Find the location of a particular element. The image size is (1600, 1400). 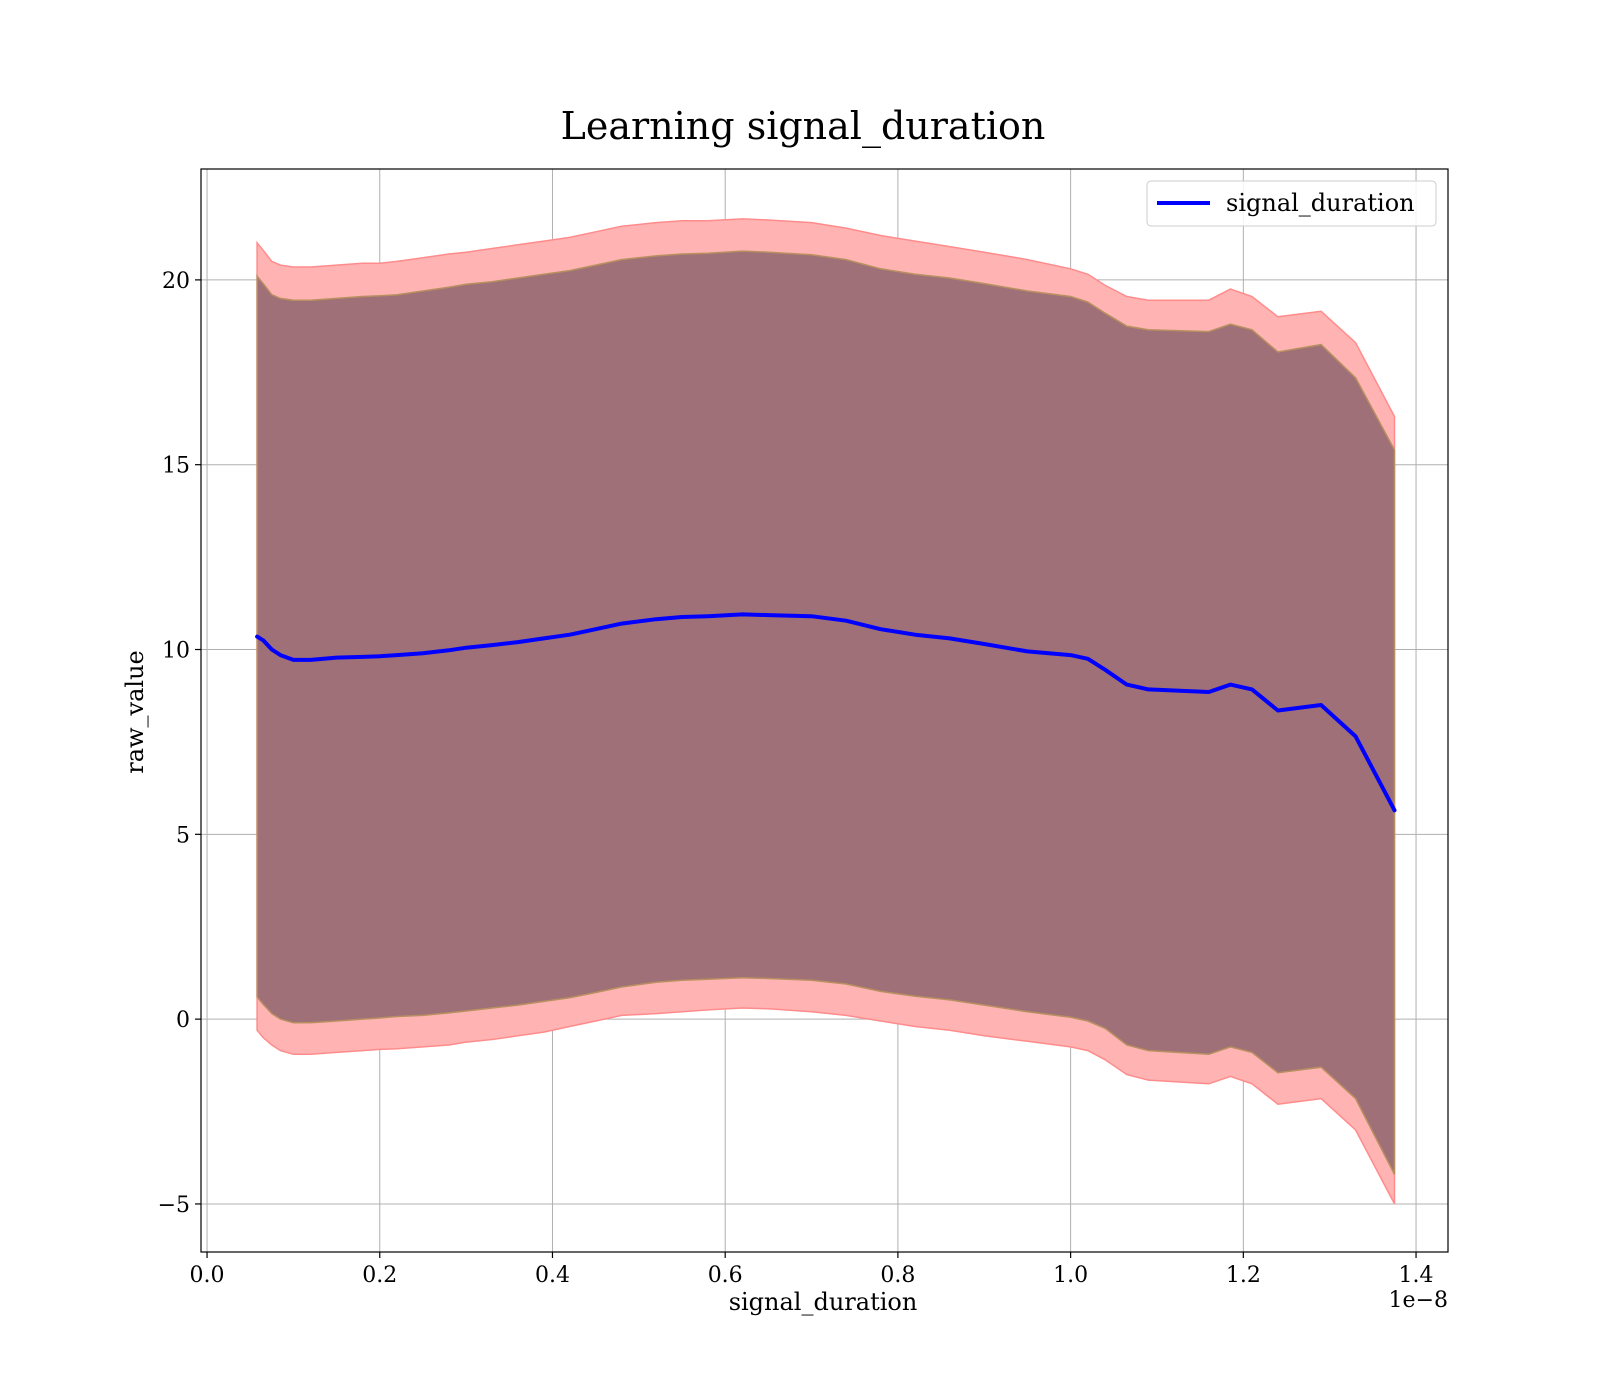

series-line-signal_duration is located at coordinates (826, 712).